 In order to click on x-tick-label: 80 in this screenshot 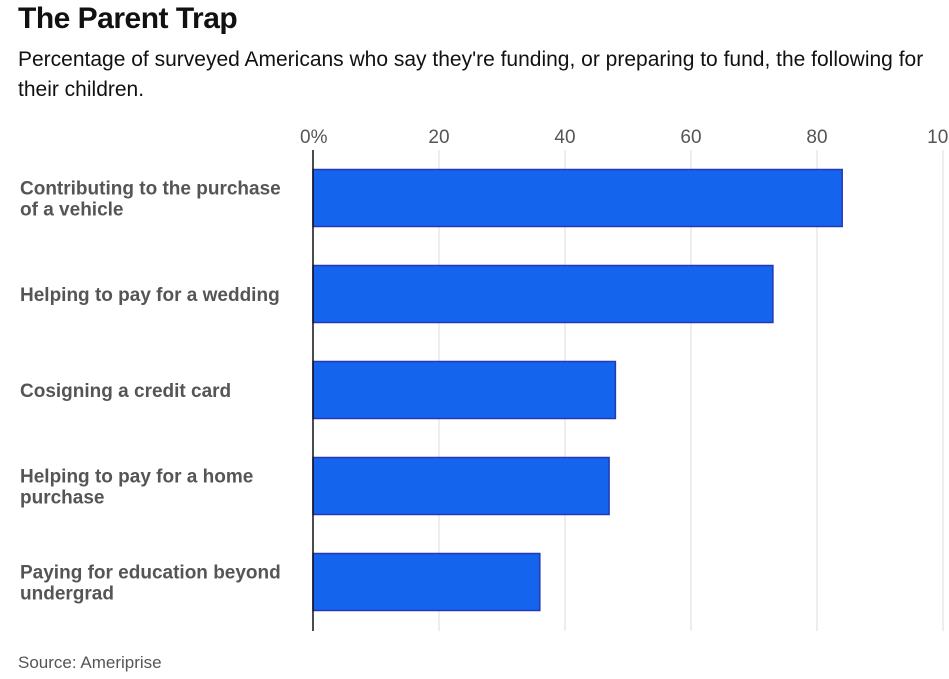, I will do `click(816, 137)`.